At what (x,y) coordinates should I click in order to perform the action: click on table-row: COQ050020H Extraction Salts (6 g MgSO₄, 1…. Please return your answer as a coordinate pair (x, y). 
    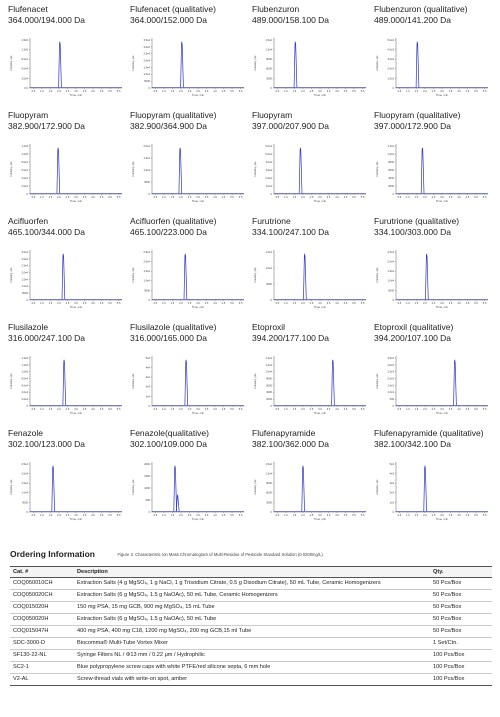
    Looking at the image, I should click on (251, 619).